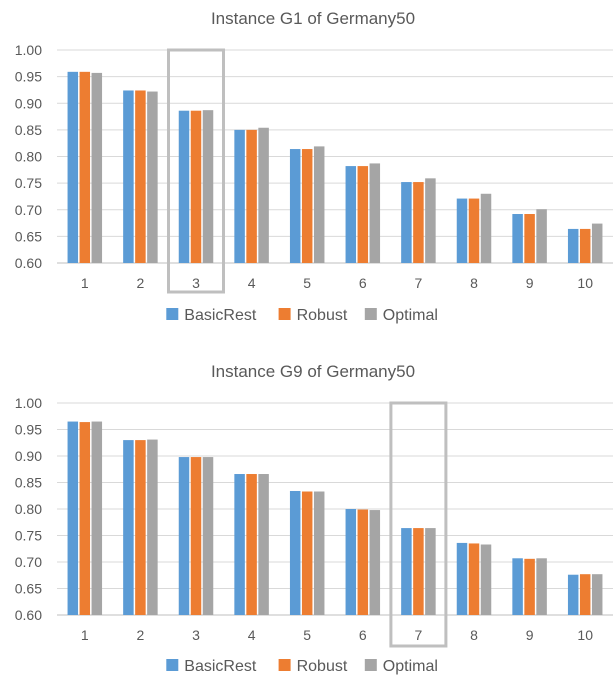 This screenshot has width=613, height=679. I want to click on x-tick-label: 5, so click(307, 283).